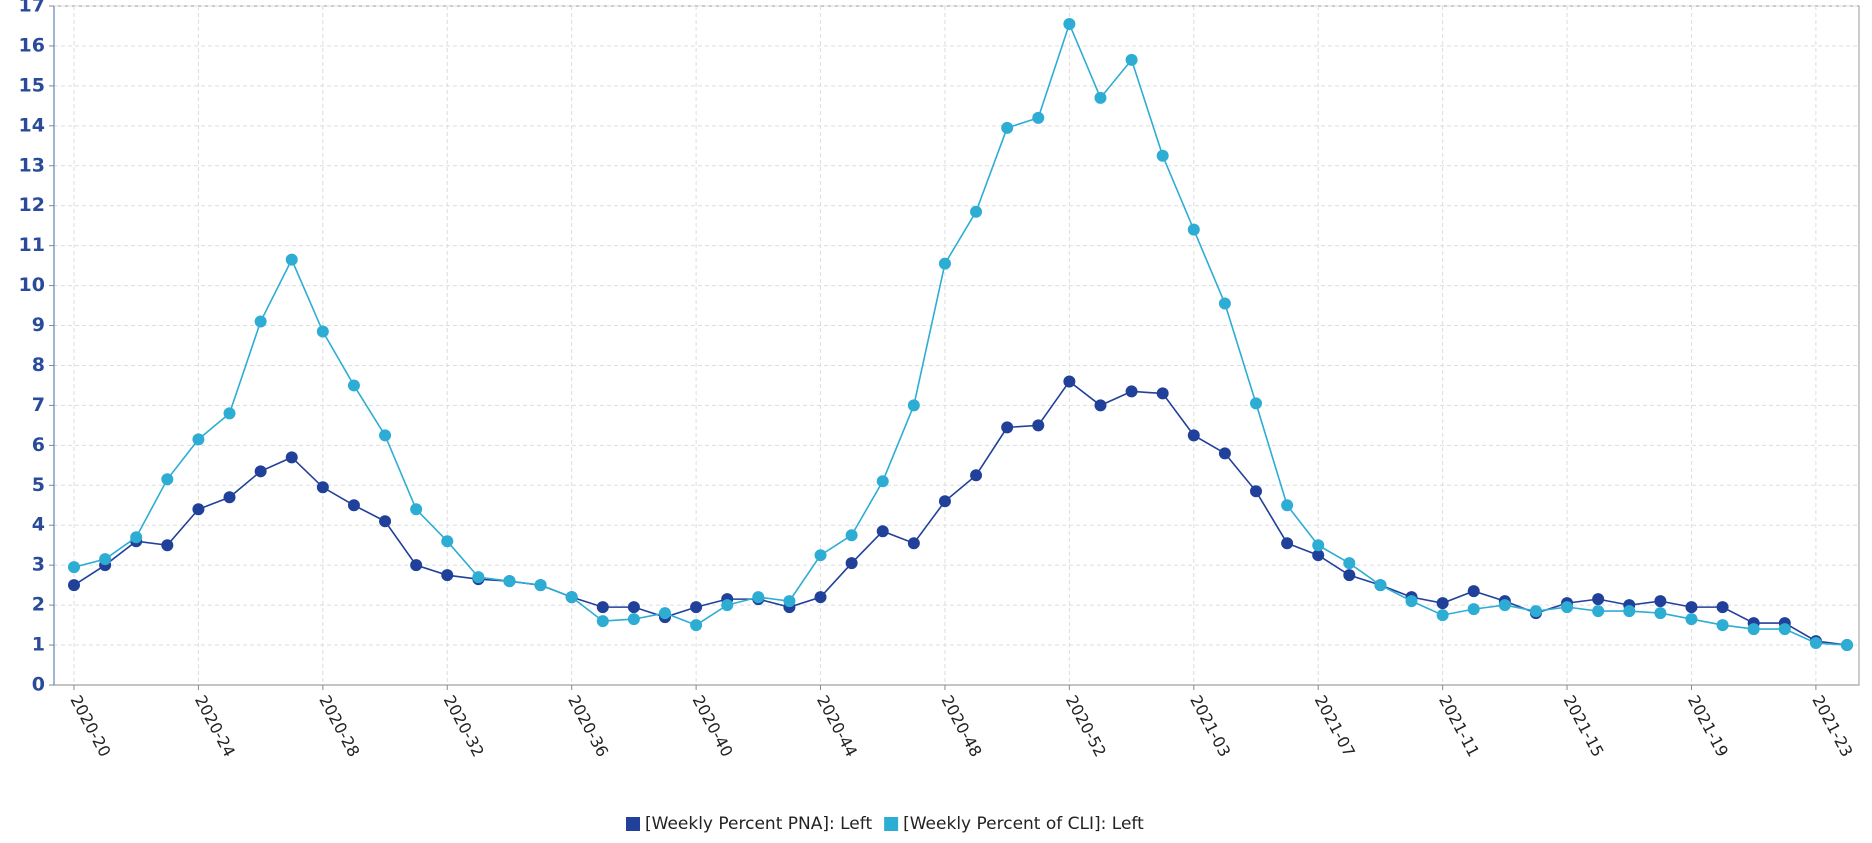  What do you see at coordinates (38, 565) in the screenshot?
I see `y-tick-label: 3` at bounding box center [38, 565].